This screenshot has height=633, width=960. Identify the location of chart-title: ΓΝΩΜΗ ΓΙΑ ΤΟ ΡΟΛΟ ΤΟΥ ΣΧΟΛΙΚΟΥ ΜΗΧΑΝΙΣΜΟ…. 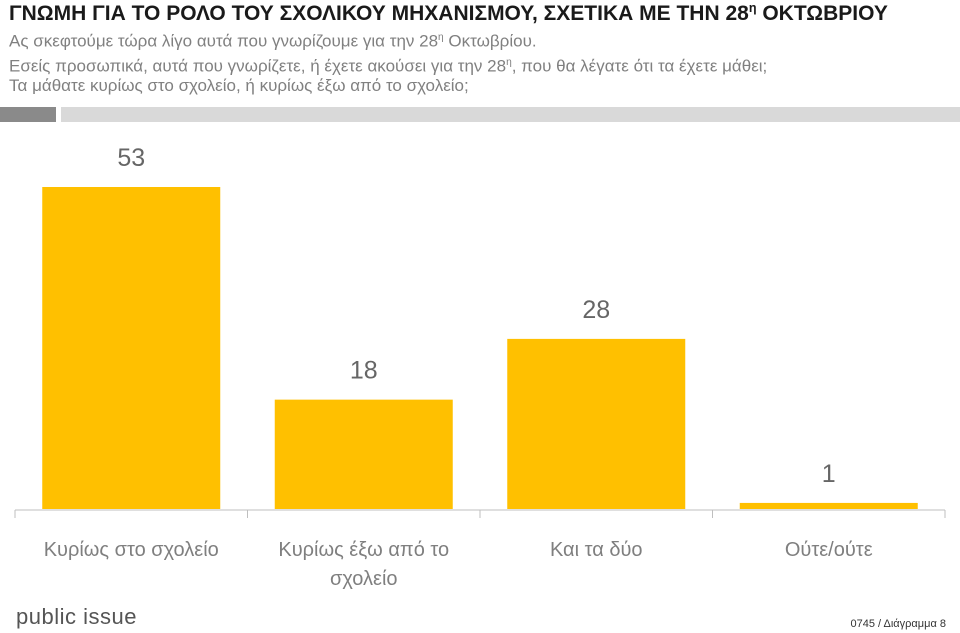
(448, 13).